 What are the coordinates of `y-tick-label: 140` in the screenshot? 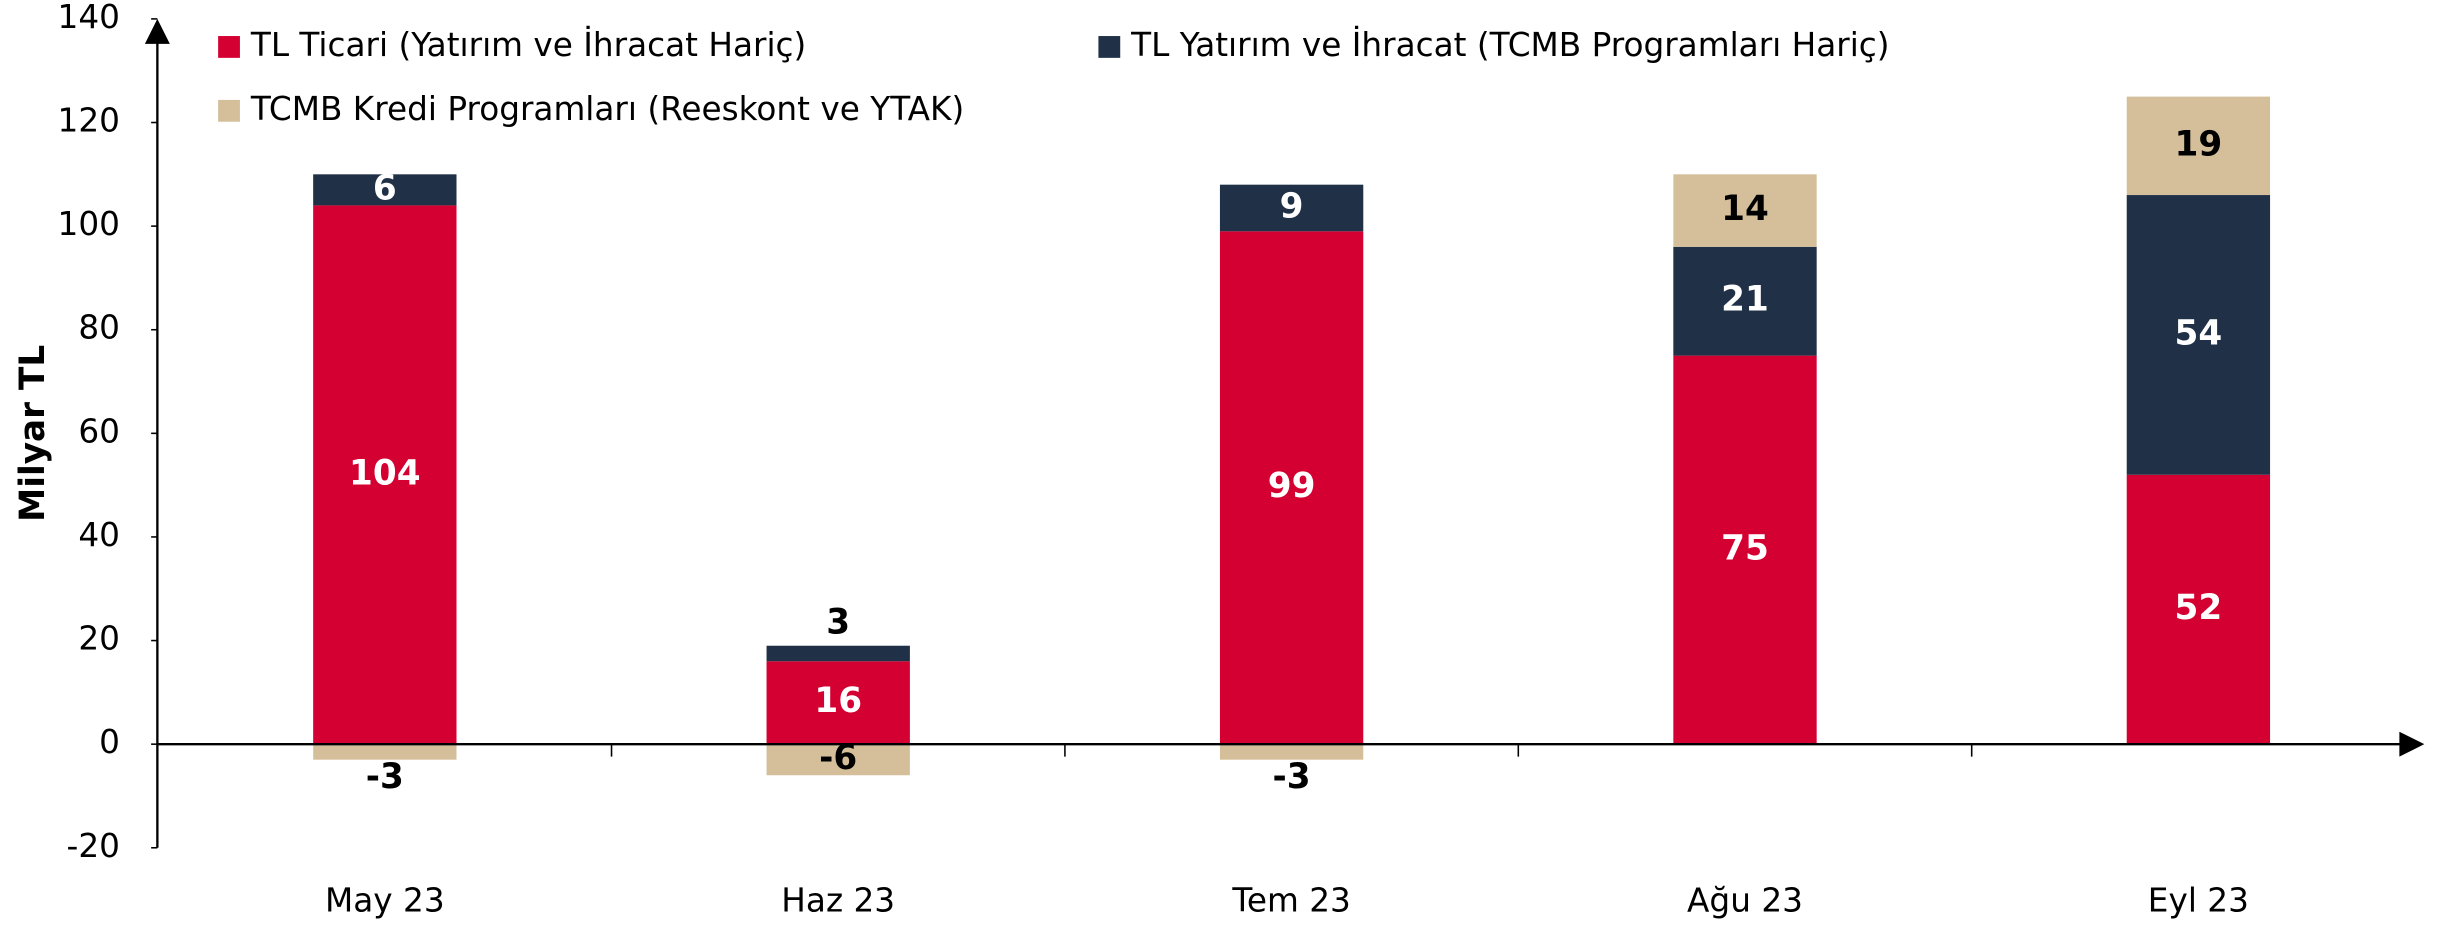 It's located at (89, 18).